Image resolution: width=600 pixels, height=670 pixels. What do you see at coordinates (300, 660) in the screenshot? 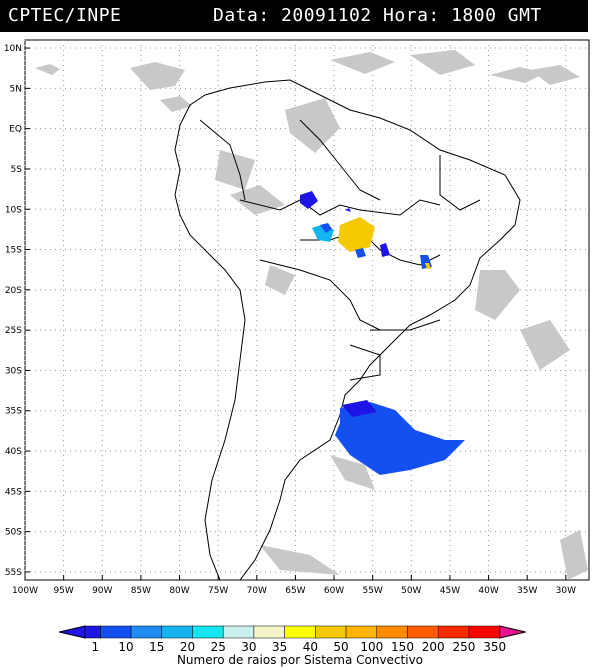
I see `legend-title: Numero de raios por Sistema Convectivo` at bounding box center [300, 660].